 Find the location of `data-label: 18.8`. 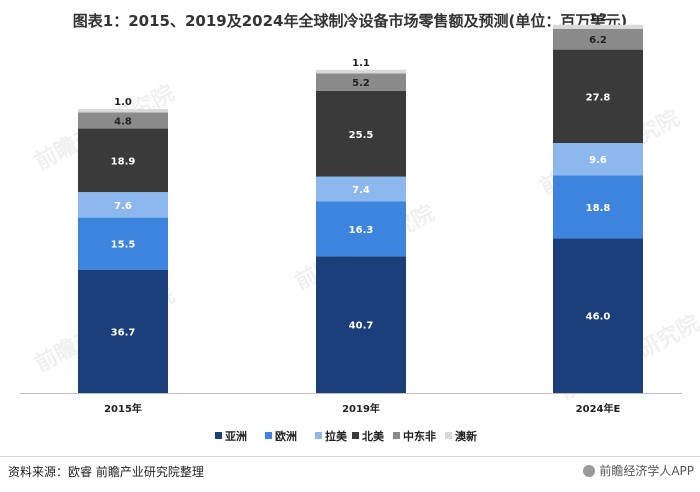

data-label: 18.8 is located at coordinates (598, 208).